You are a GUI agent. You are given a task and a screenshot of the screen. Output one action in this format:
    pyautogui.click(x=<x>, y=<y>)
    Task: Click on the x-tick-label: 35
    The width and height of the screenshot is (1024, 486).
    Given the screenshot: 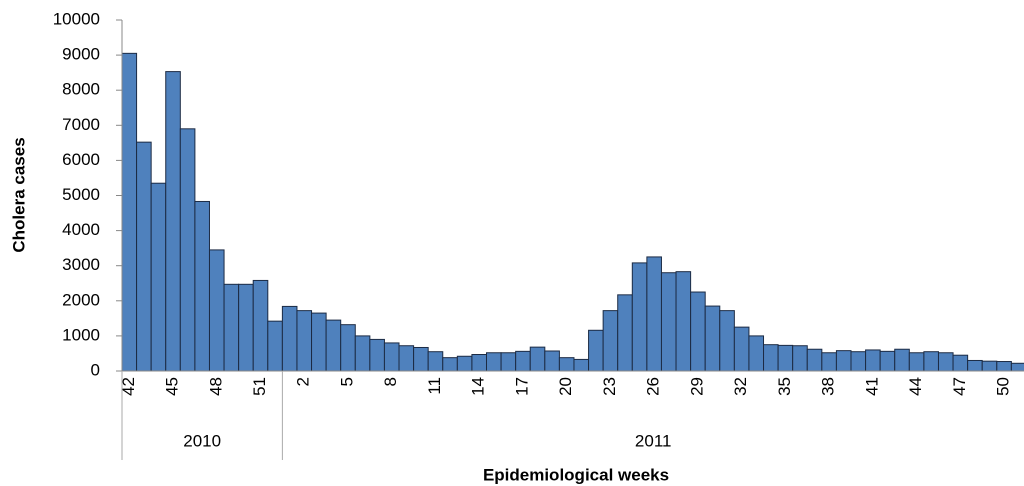 What is the action you would take?
    pyautogui.click(x=784, y=386)
    